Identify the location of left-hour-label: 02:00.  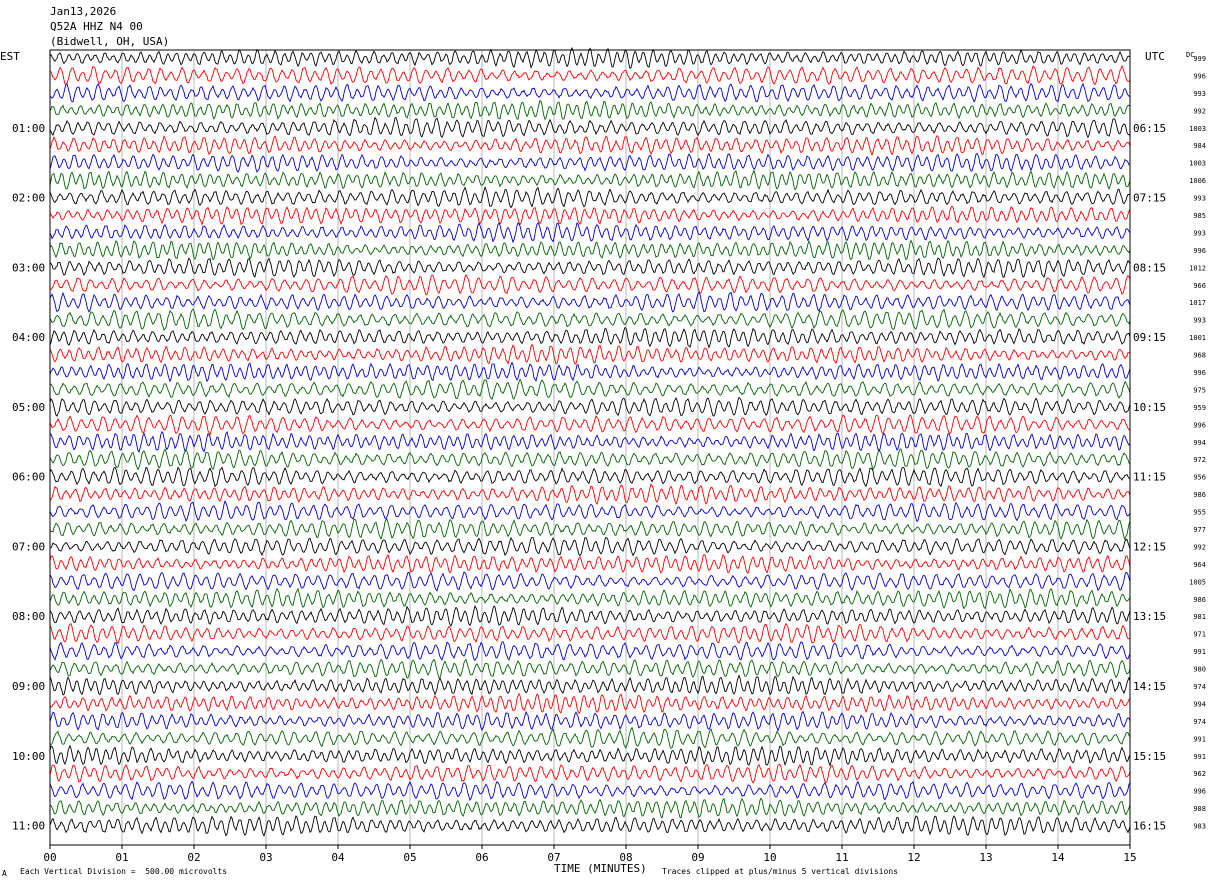
(28, 198).